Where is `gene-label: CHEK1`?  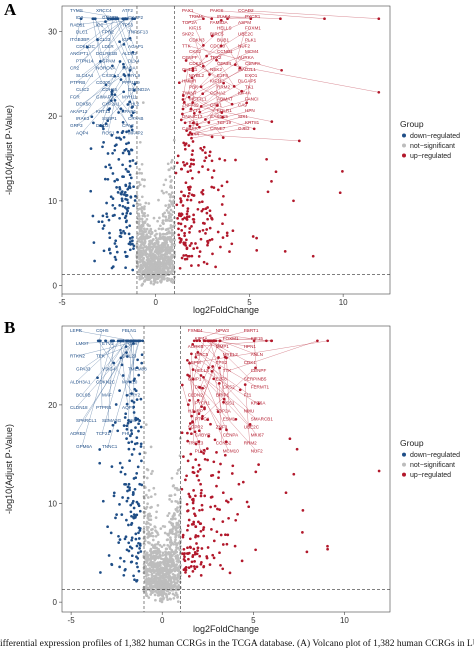 gene-label: CHEK1 is located at coordinates (190, 69).